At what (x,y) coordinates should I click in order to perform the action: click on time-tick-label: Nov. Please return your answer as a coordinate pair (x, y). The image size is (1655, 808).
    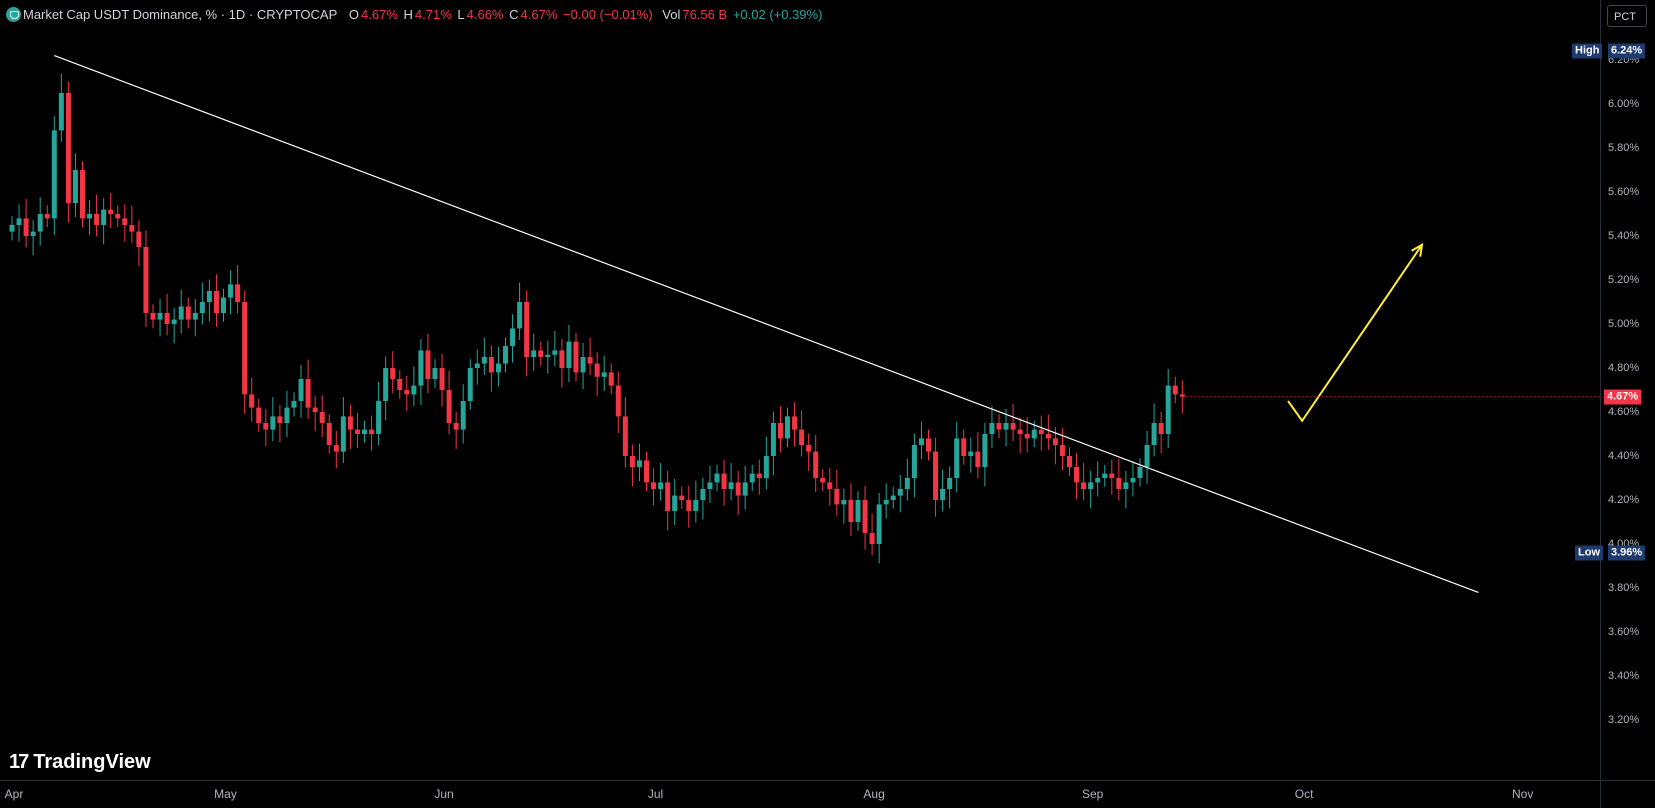
    Looking at the image, I should click on (1523, 794).